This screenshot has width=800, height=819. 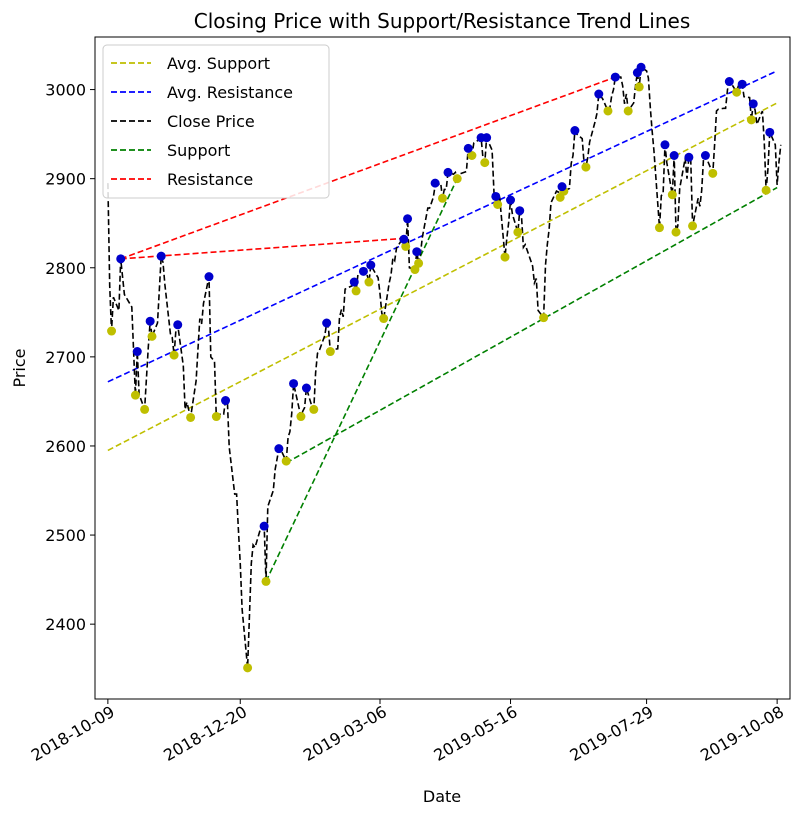 I want to click on y-tick-label-3000: 3000, so click(x=65, y=90).